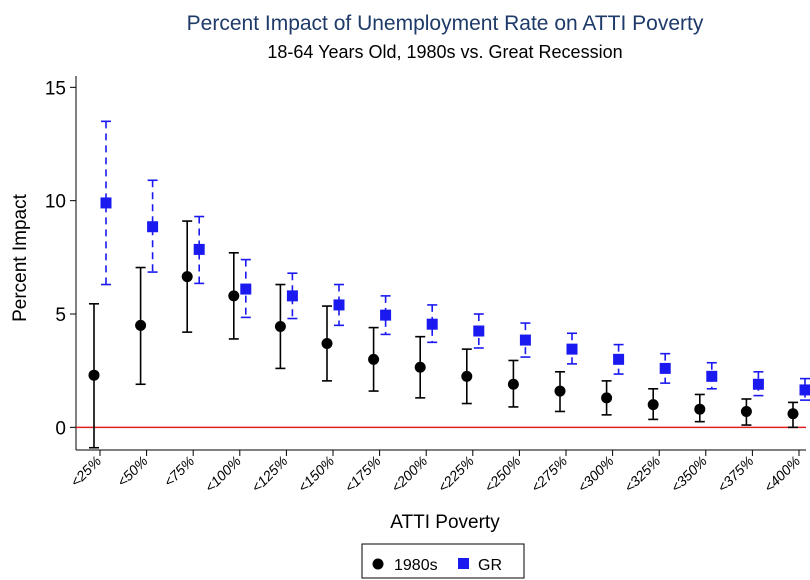 Image resolution: width=810 pixels, height=580 pixels. What do you see at coordinates (689, 474) in the screenshot?
I see `x-tick-label: <350%` at bounding box center [689, 474].